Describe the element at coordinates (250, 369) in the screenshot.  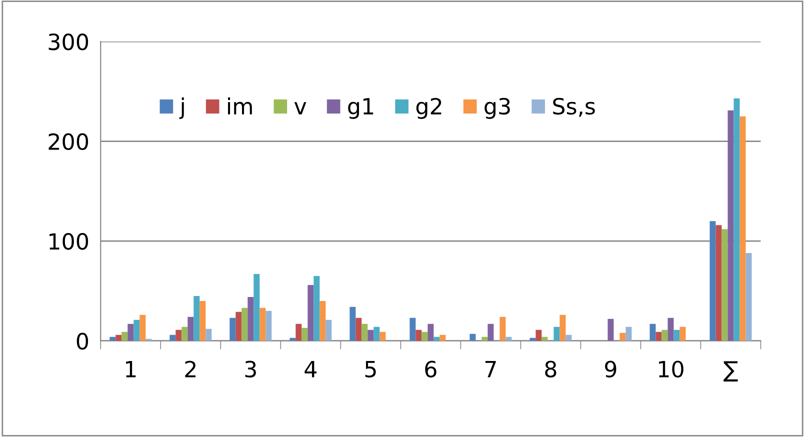
I see `x-tick-label: 3` at that location.